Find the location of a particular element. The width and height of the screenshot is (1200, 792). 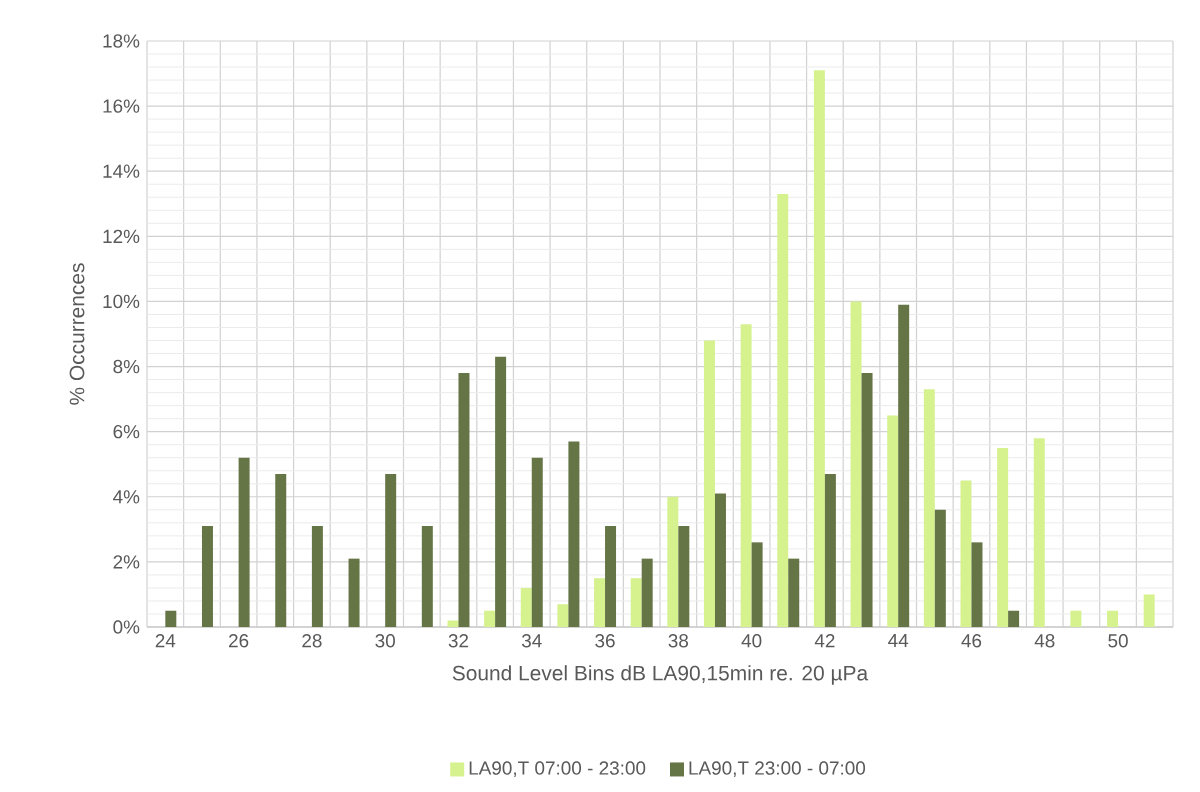

y-tick-label: 8% is located at coordinates (126, 366).